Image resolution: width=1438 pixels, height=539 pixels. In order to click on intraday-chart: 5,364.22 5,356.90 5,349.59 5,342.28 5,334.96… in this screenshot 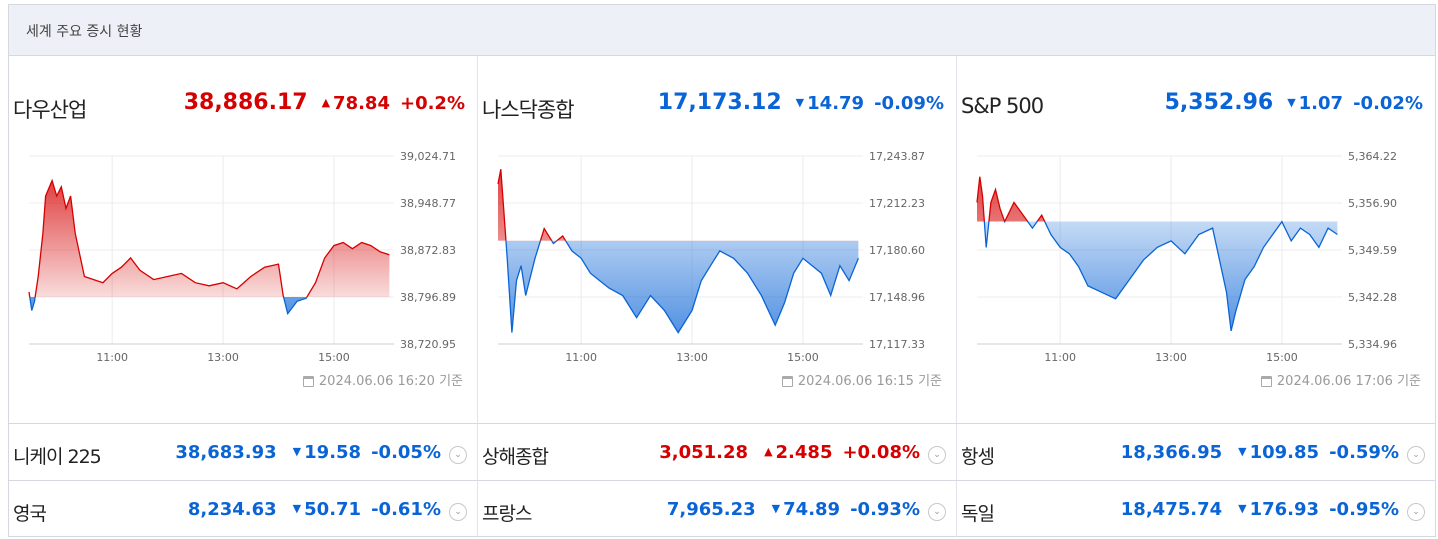, I will do `click(1186, 257)`.